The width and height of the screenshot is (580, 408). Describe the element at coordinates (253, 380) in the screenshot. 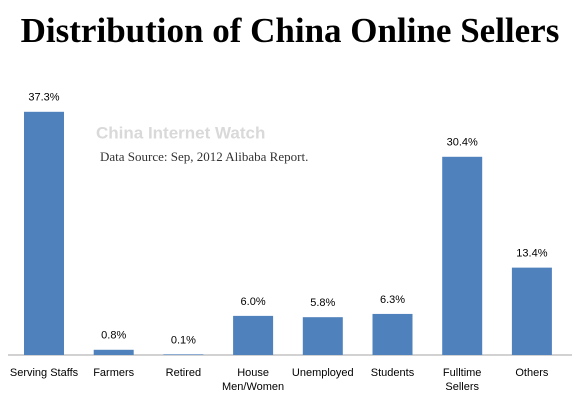

I see `x-tick-label: House Men/Women` at that location.